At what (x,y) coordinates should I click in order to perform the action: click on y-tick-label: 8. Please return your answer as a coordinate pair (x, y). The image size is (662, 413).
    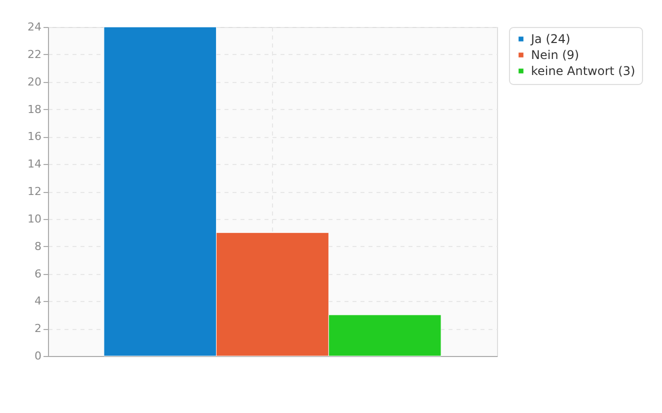
    Looking at the image, I should click on (38, 246).